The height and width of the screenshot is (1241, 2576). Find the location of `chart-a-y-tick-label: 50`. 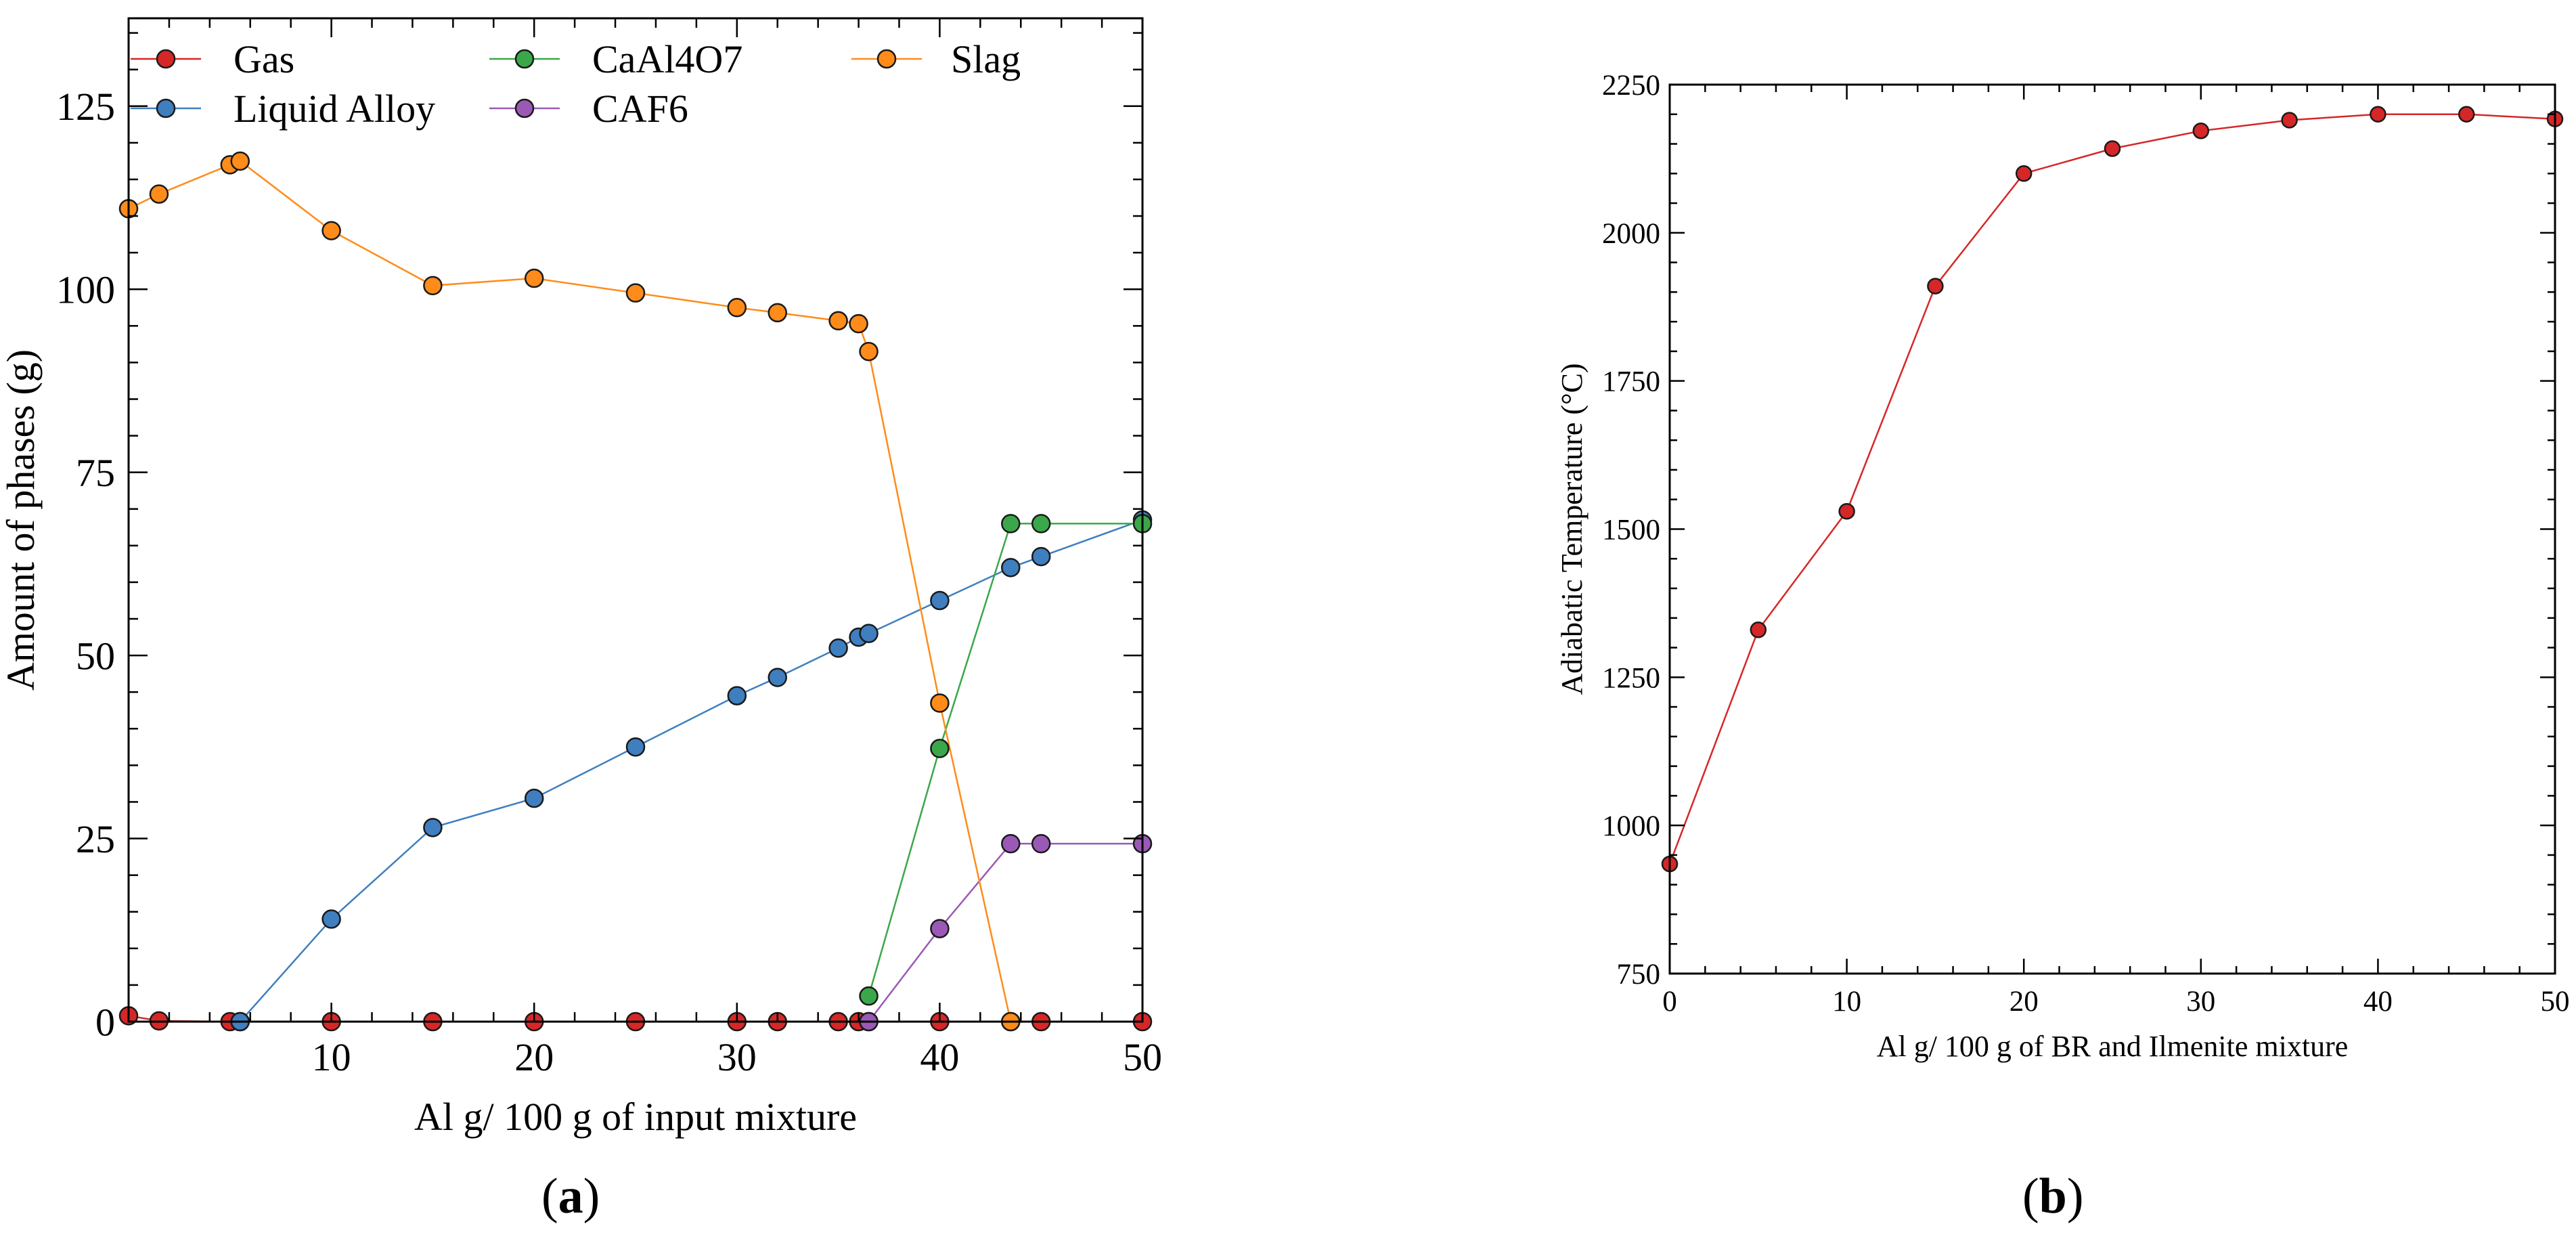

chart-a-y-tick-label: 50 is located at coordinates (95, 656).